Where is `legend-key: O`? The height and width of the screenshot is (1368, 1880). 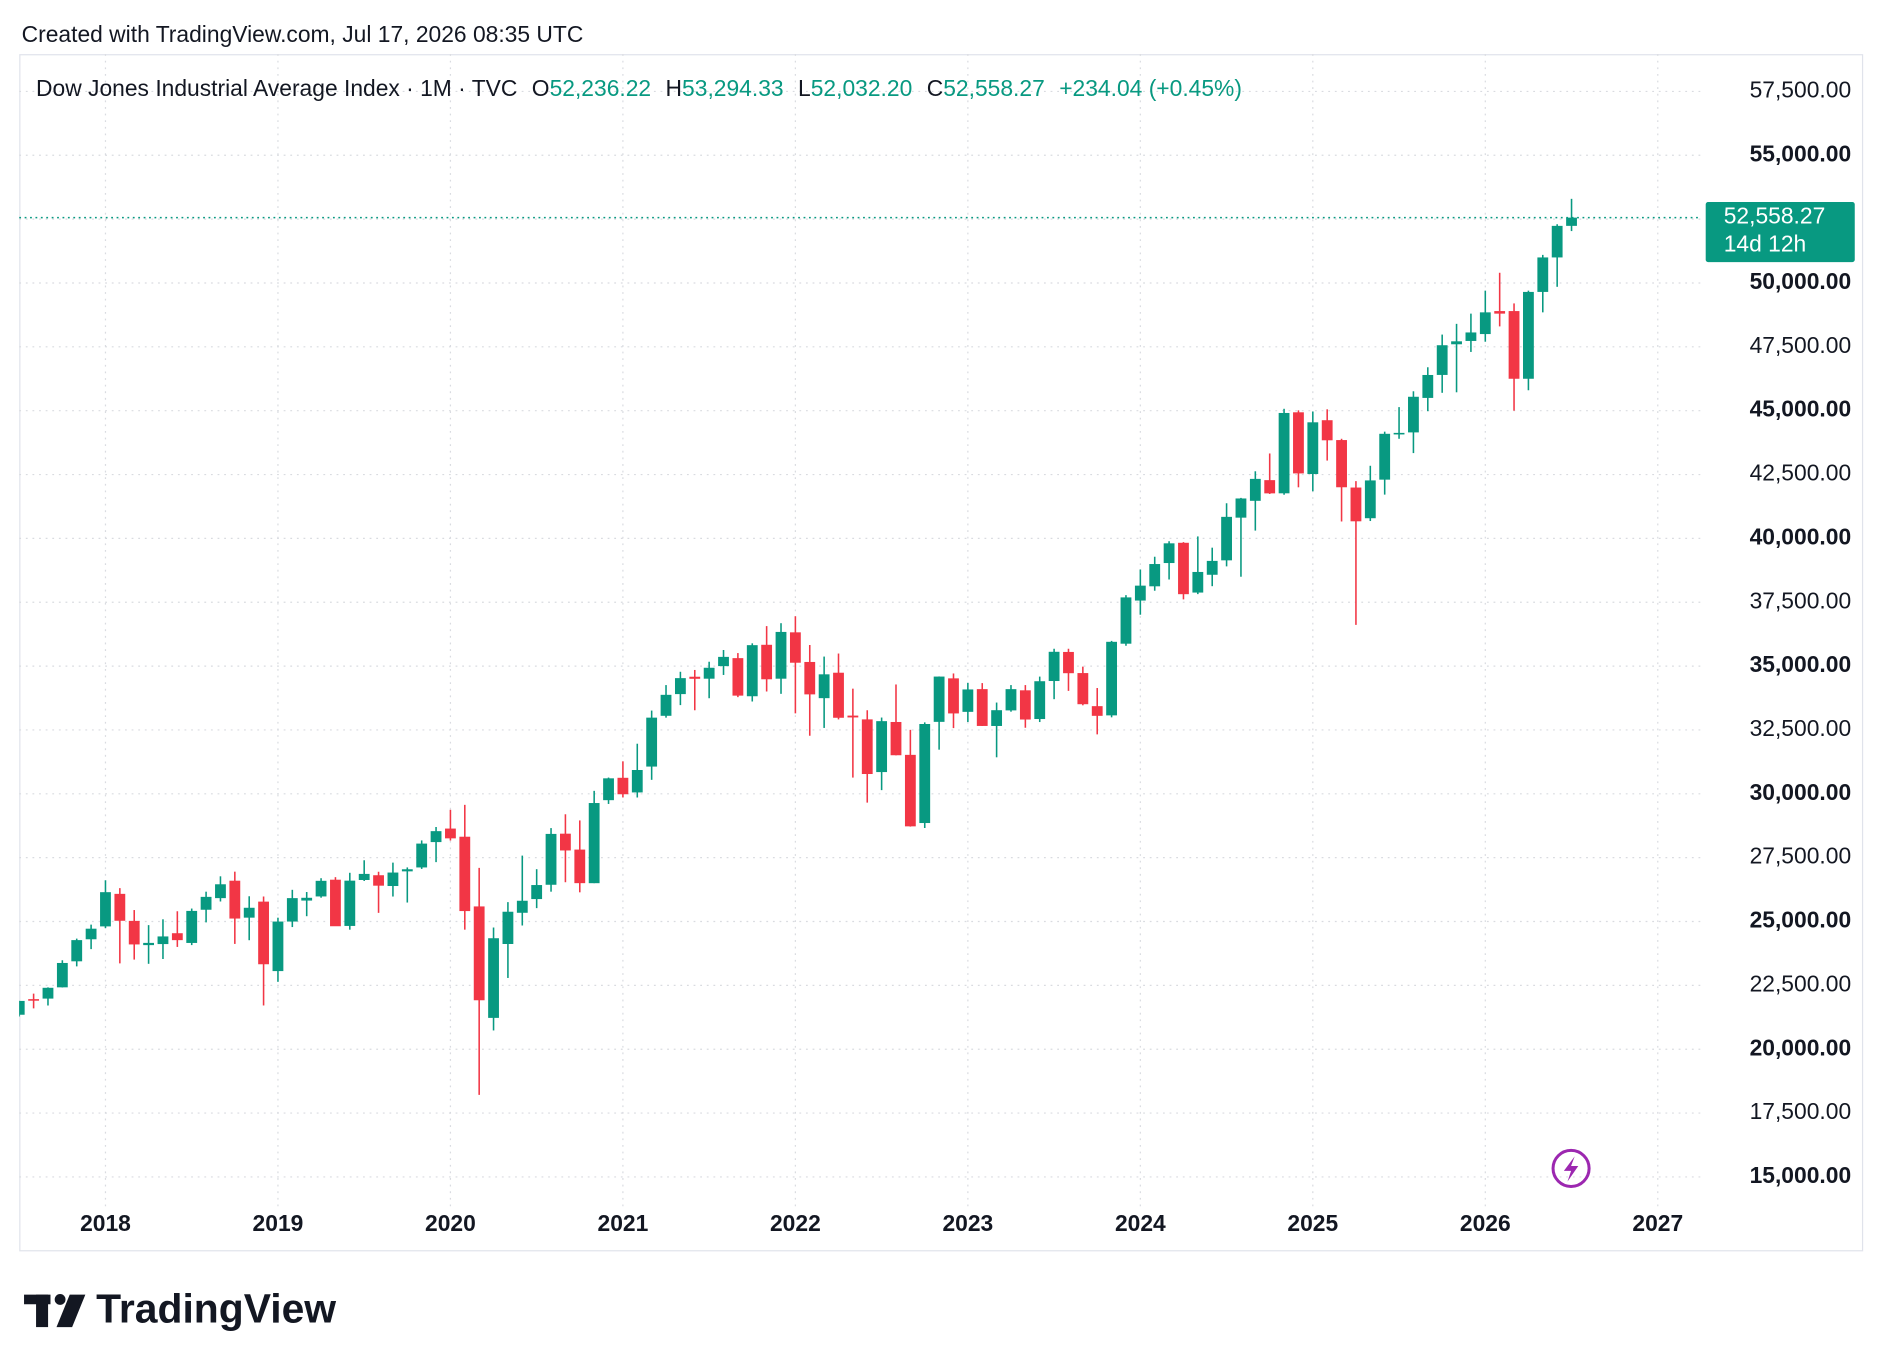
legend-key: O is located at coordinates (541, 88).